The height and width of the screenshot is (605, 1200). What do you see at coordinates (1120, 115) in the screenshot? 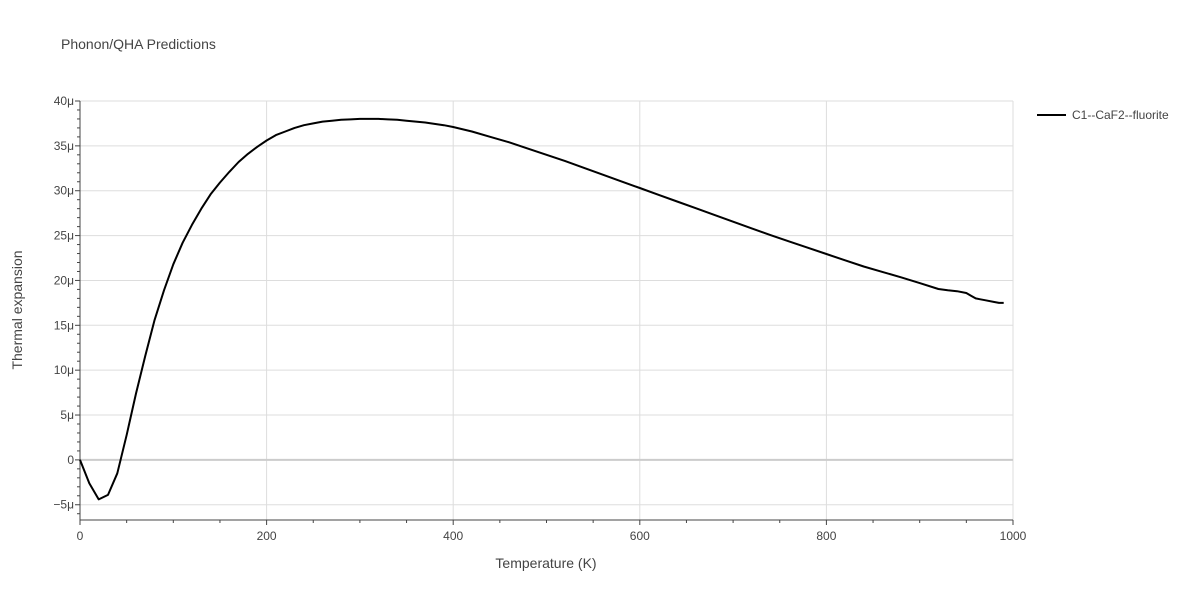
I see `legend-item-label: C1--CaF2--fluorite` at bounding box center [1120, 115].